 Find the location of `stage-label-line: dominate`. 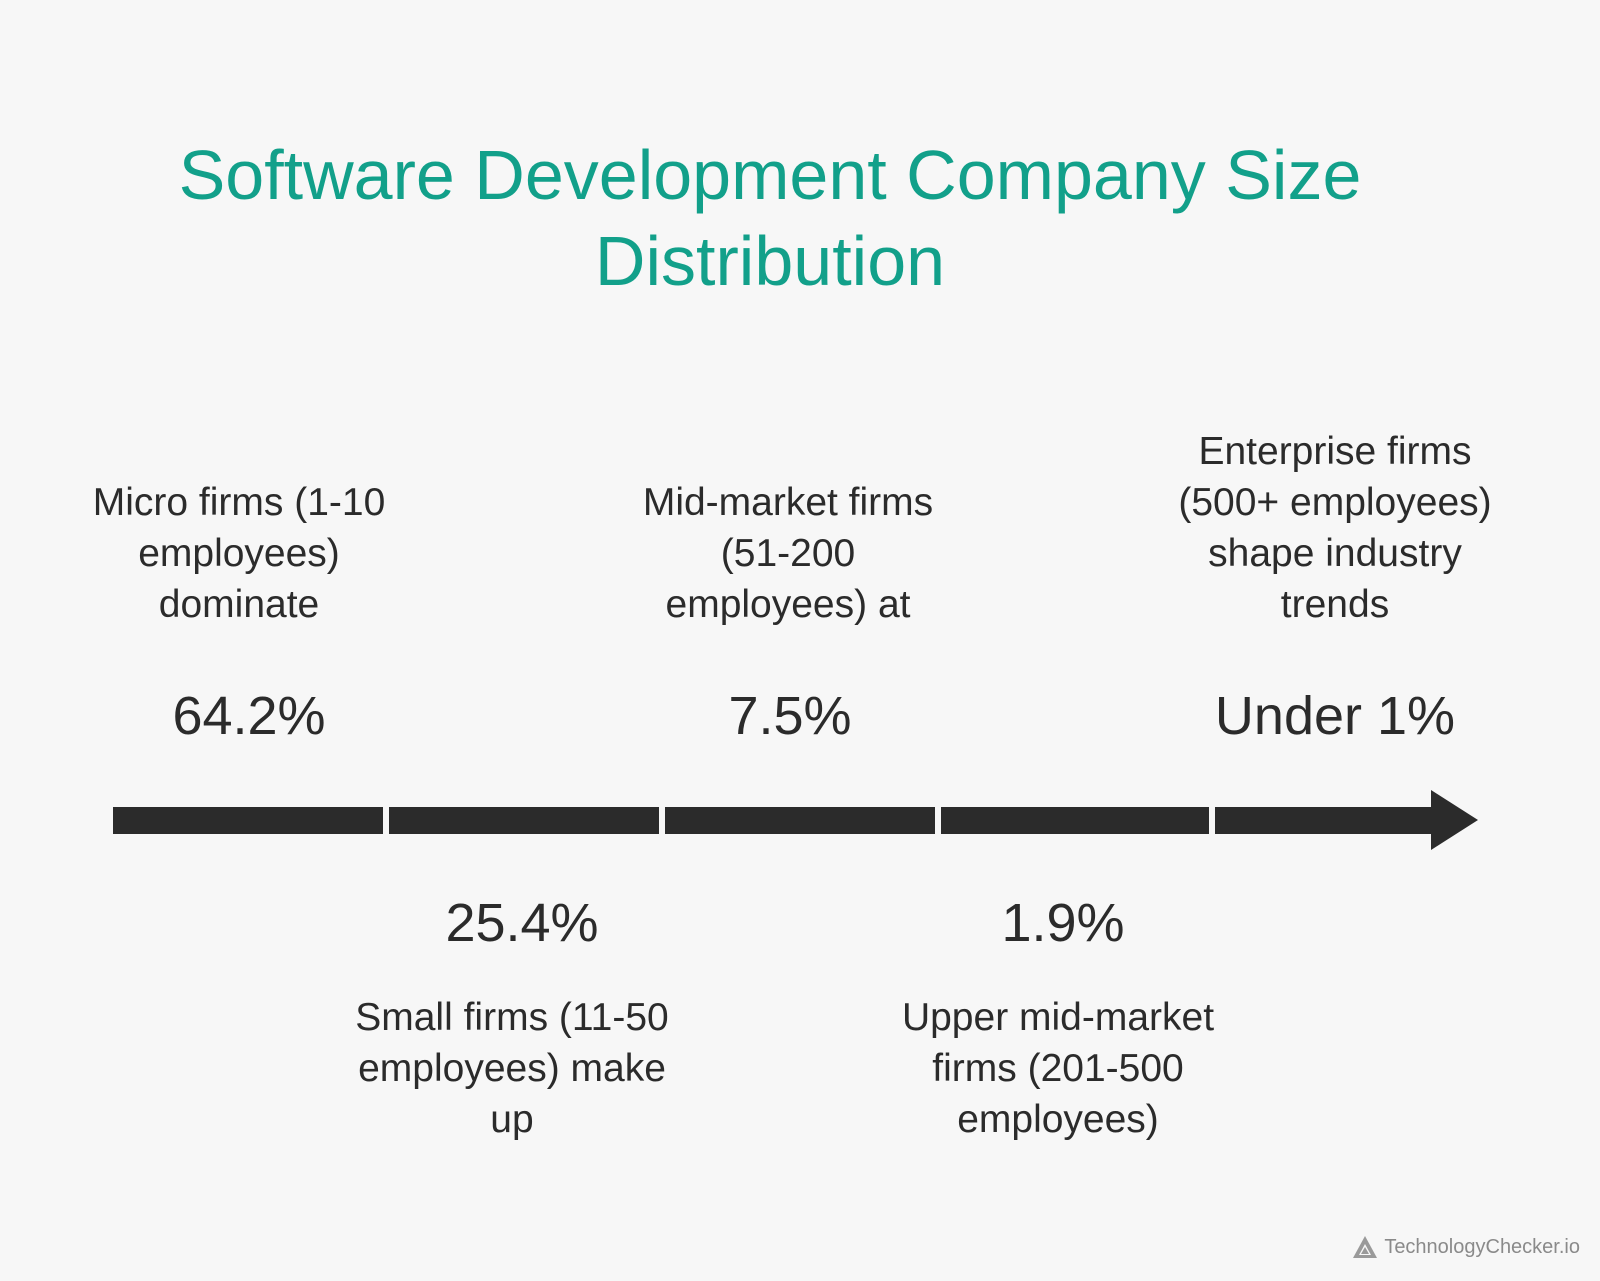

stage-label-line: dominate is located at coordinates (239, 604).